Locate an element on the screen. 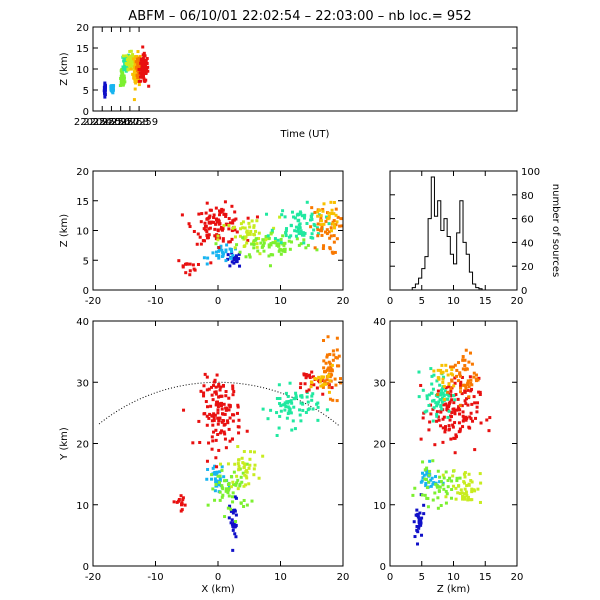 Image resolution: width=600 pixels, height=600 pixels. x-tick-label: 20 is located at coordinates (517, 301).